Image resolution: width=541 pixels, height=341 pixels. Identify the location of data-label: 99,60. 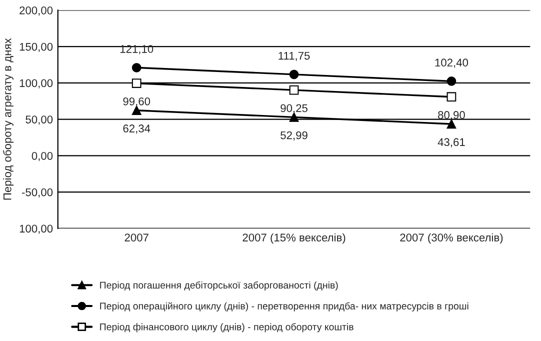
(136, 102).